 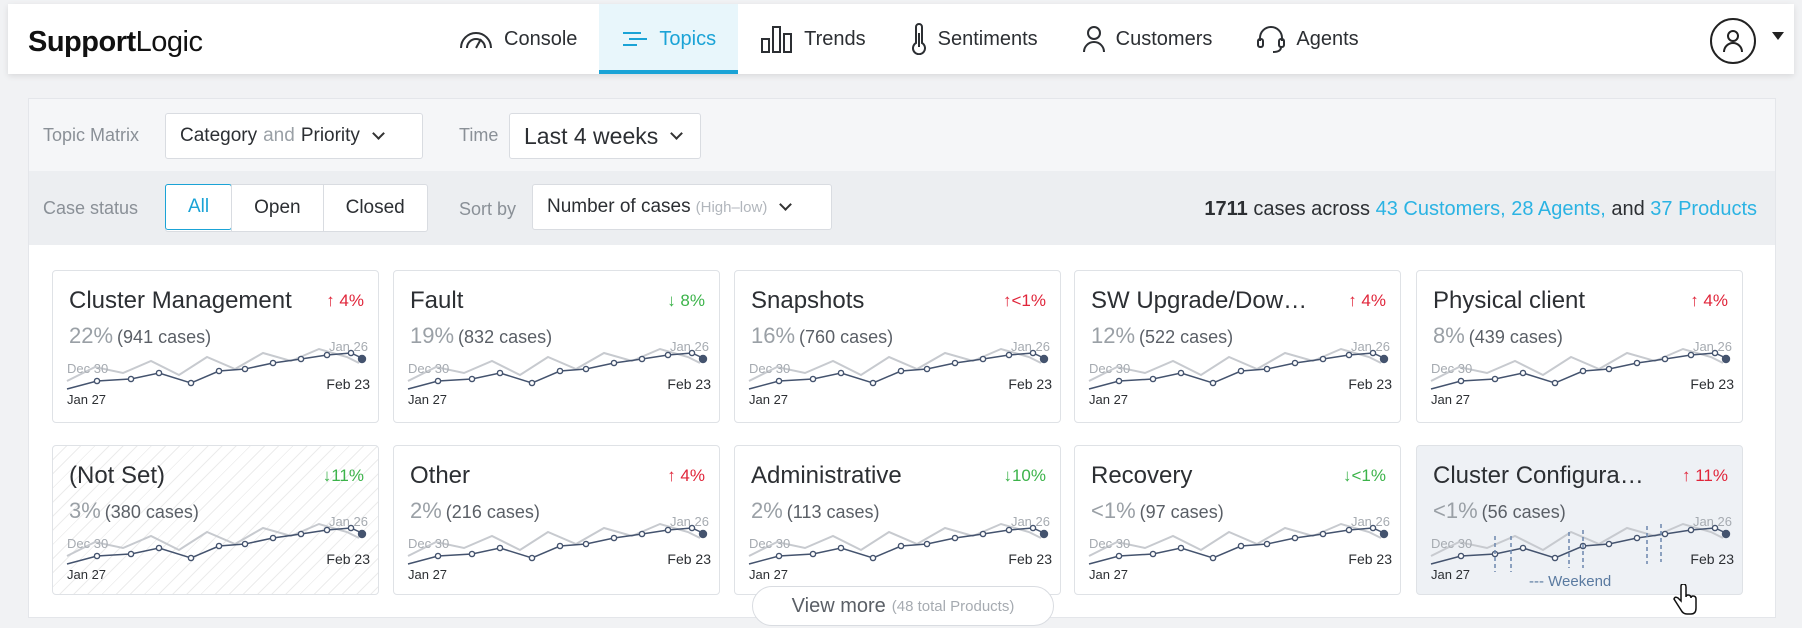 What do you see at coordinates (1703, 209) in the screenshot?
I see `products-link: 37 Products` at bounding box center [1703, 209].